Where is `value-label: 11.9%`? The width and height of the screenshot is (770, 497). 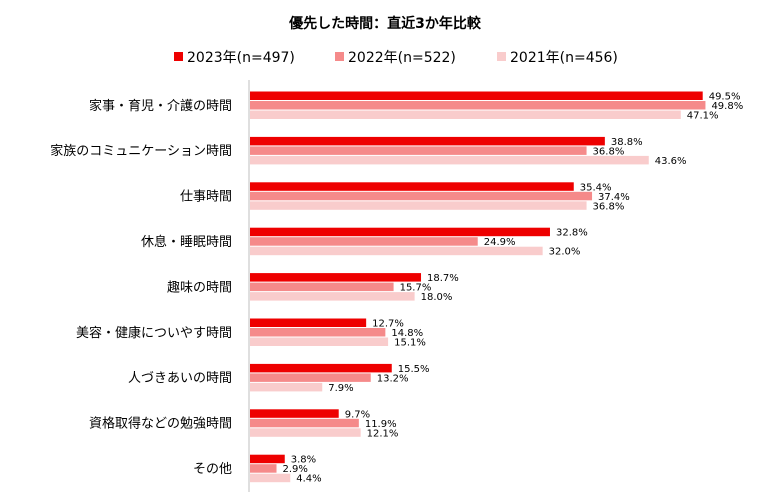 value-label: 11.9% is located at coordinates (381, 424).